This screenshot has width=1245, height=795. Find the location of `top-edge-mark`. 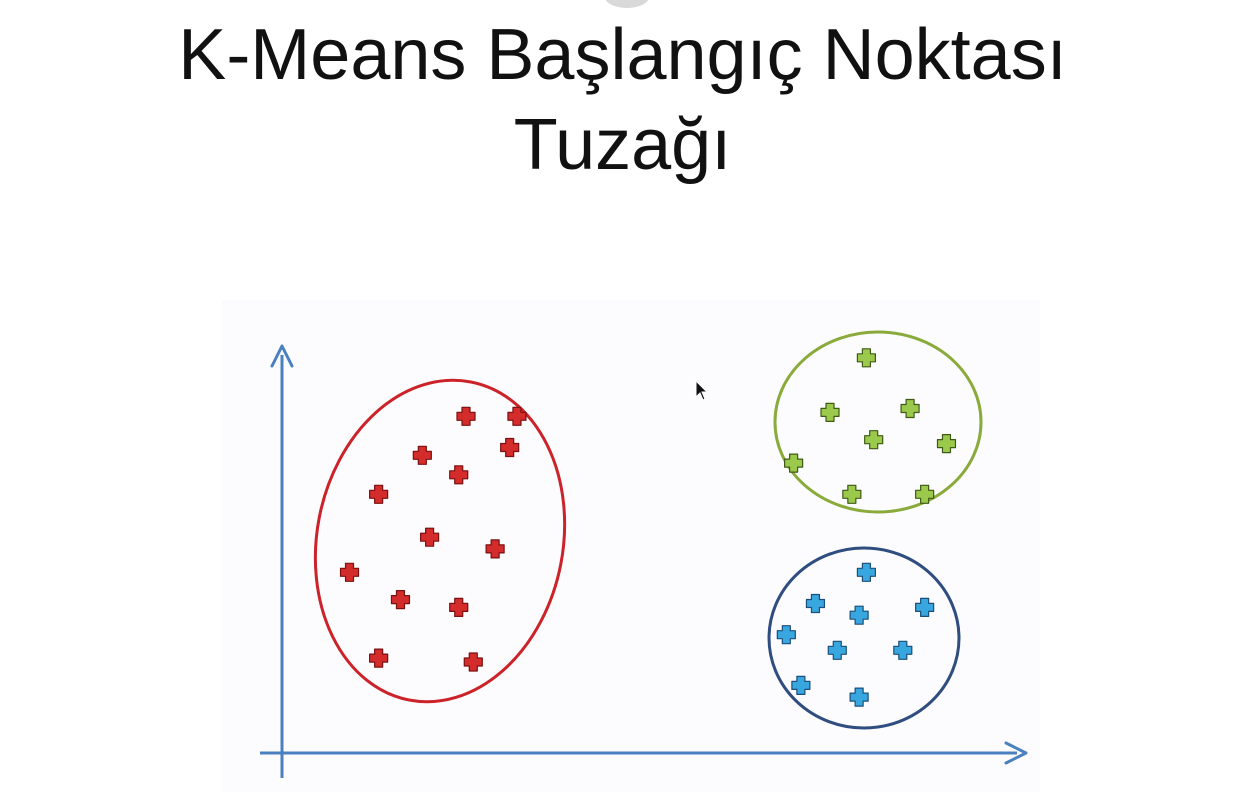

top-edge-mark is located at coordinates (627, 4).